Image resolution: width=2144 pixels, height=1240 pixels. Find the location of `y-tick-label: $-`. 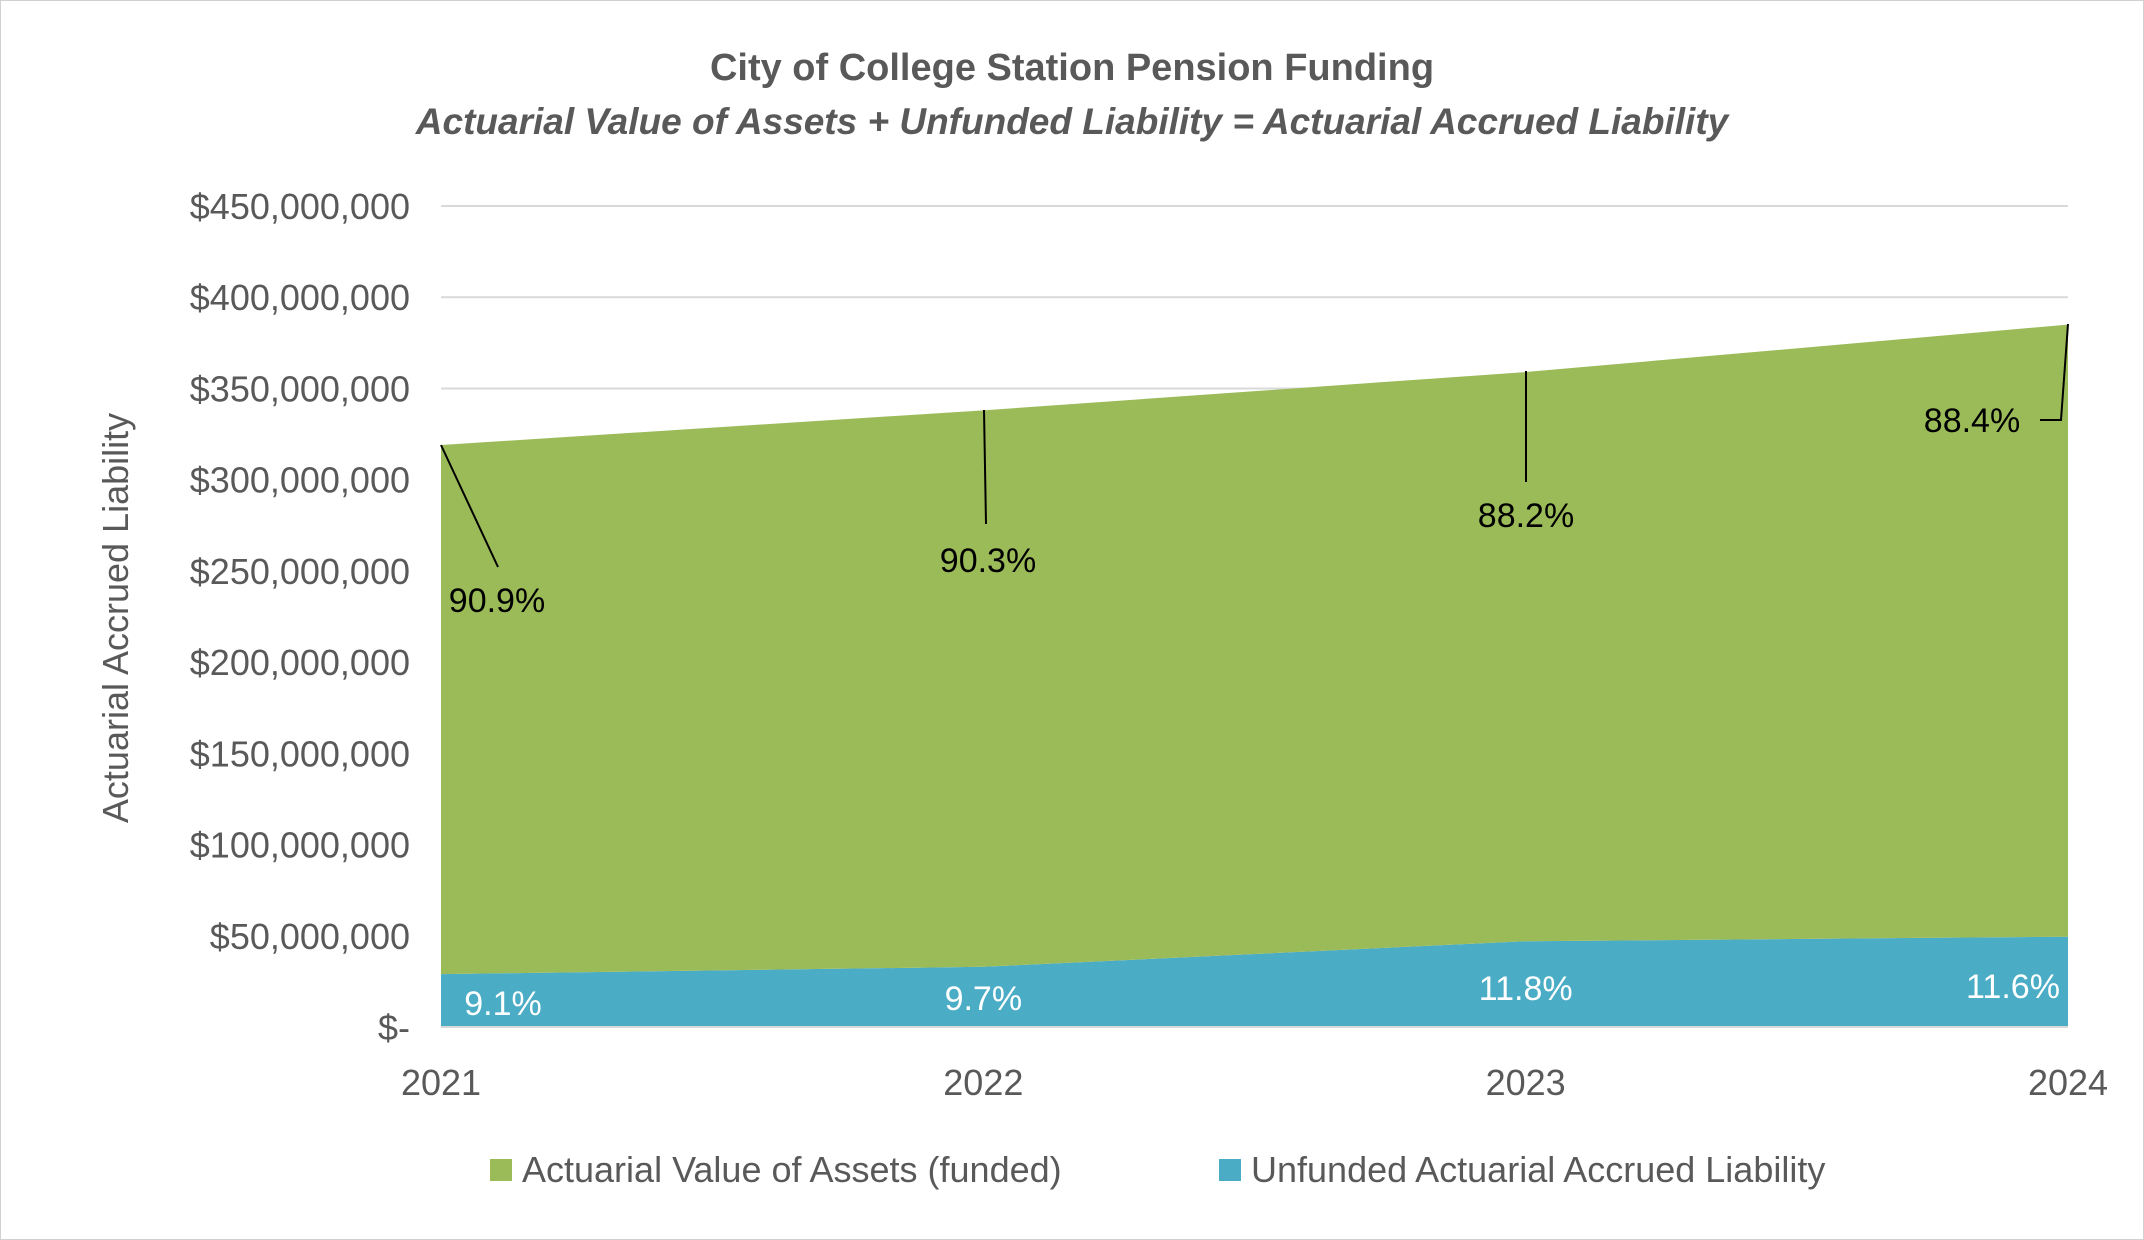

y-tick-label: $- is located at coordinates (394, 1027).